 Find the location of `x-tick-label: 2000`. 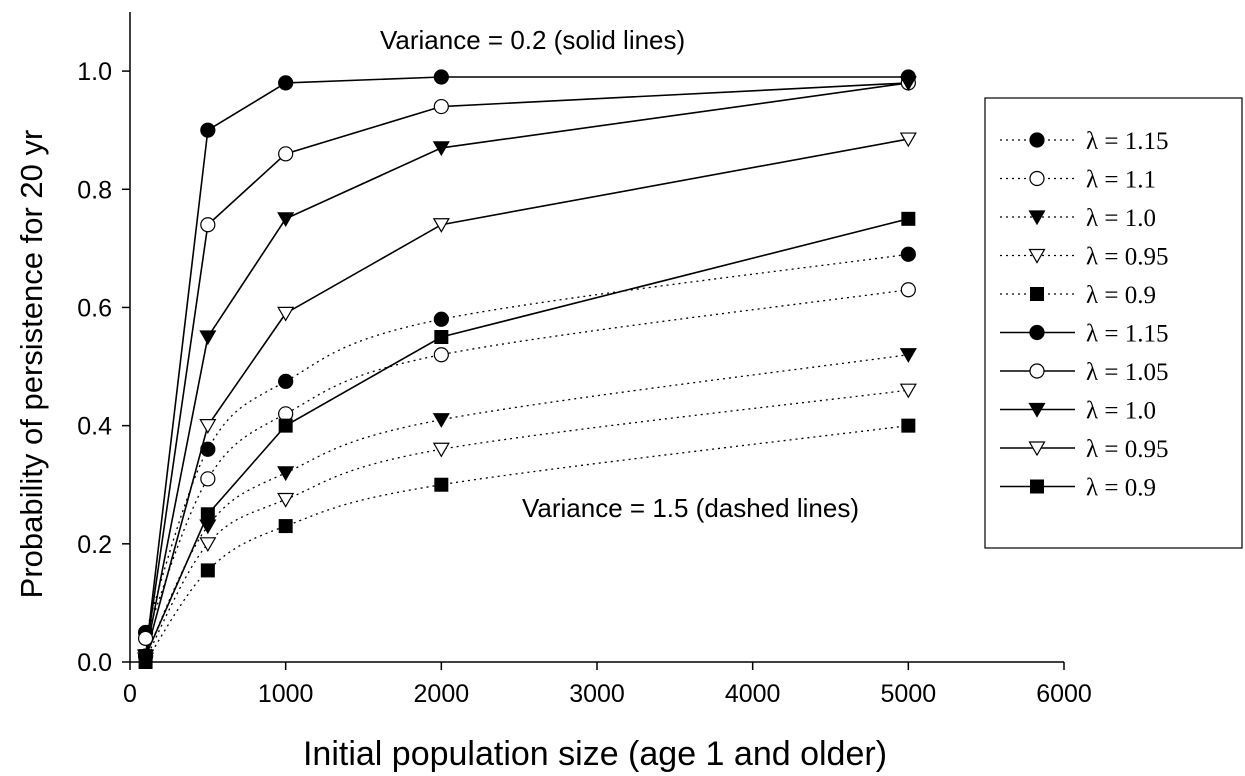

x-tick-label: 2000 is located at coordinates (442, 694).